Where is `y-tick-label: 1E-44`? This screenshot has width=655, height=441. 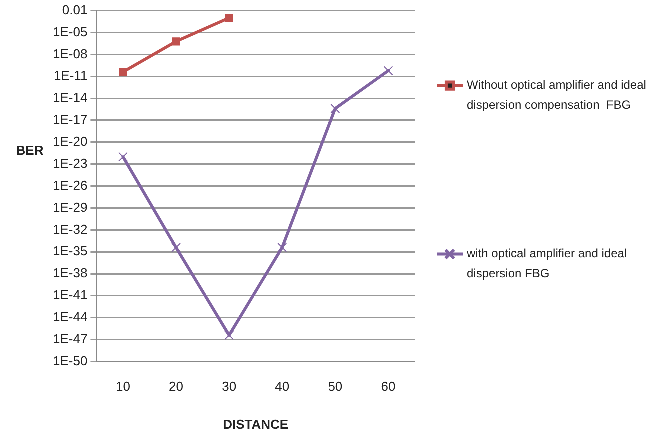 y-tick-label: 1E-44 is located at coordinates (70, 317).